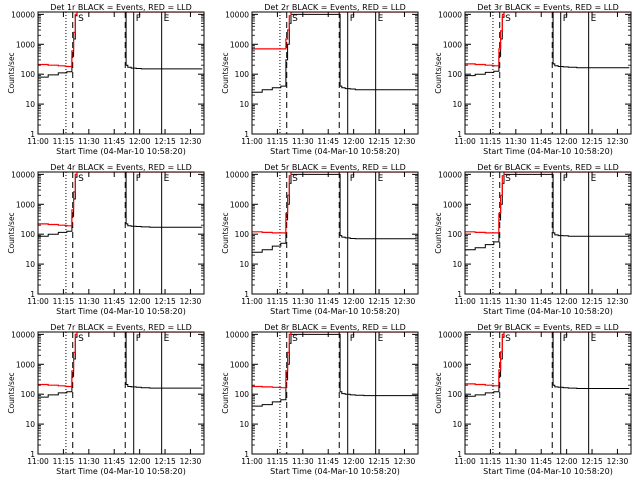 This screenshot has width=640, height=484. I want to click on panel-title: Det 6r BLACK = Events, RED = LLD, so click(548, 167).